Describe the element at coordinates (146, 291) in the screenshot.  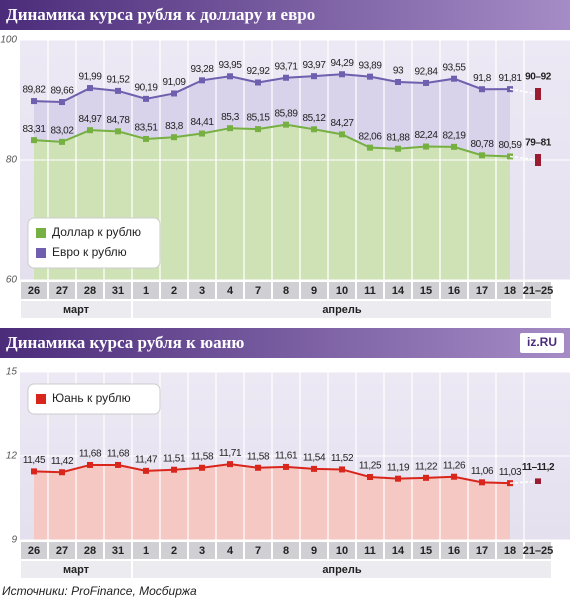
I see `x-tick-label: 1` at that location.